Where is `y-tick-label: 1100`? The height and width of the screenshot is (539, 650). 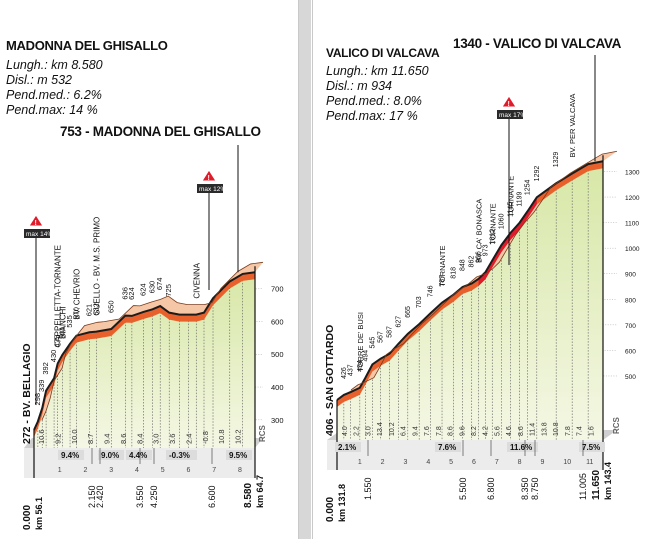 y-tick-label: 1100 is located at coordinates (632, 224).